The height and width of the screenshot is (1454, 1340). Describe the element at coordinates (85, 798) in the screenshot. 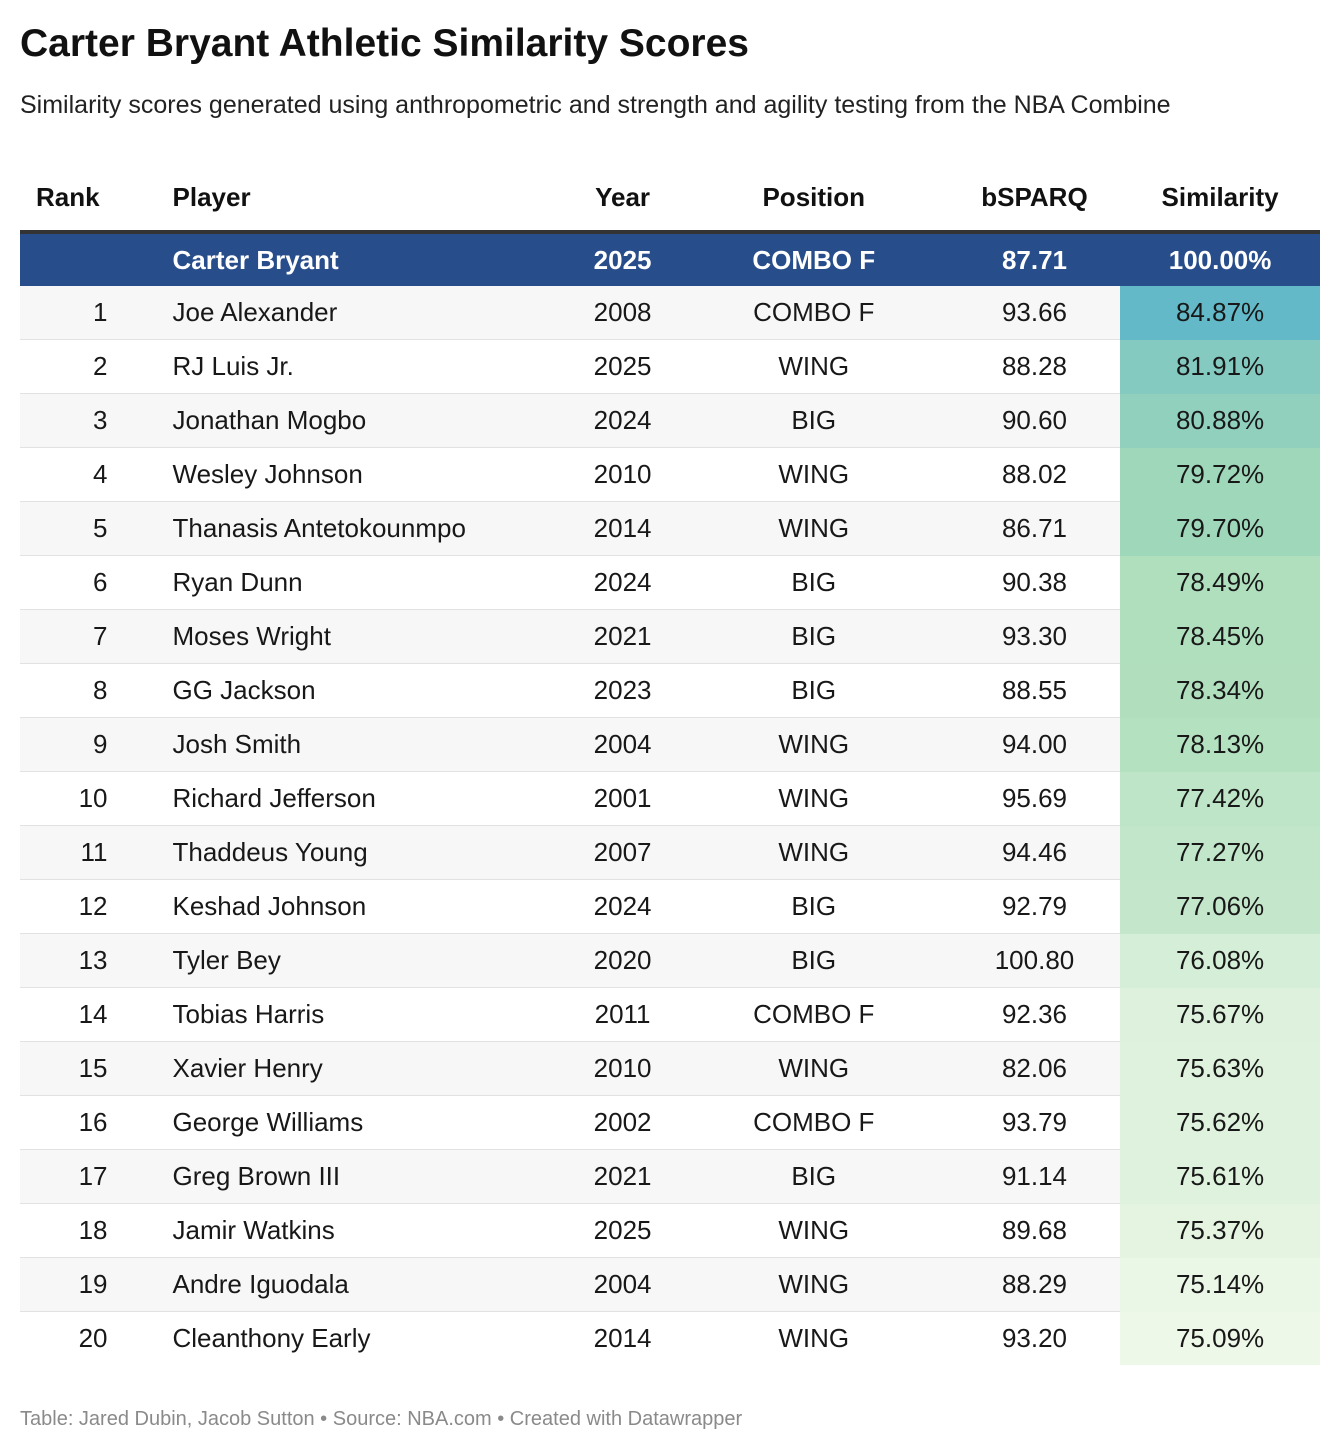

I see `rank-cell: 10` at that location.